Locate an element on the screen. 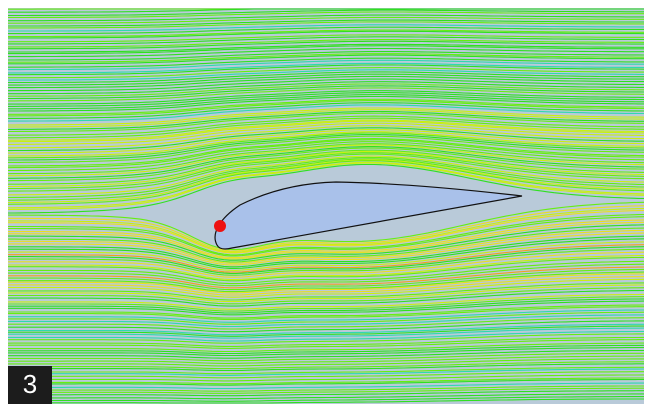 This screenshot has height=408, width=652. airfoil is located at coordinates (368, 215).